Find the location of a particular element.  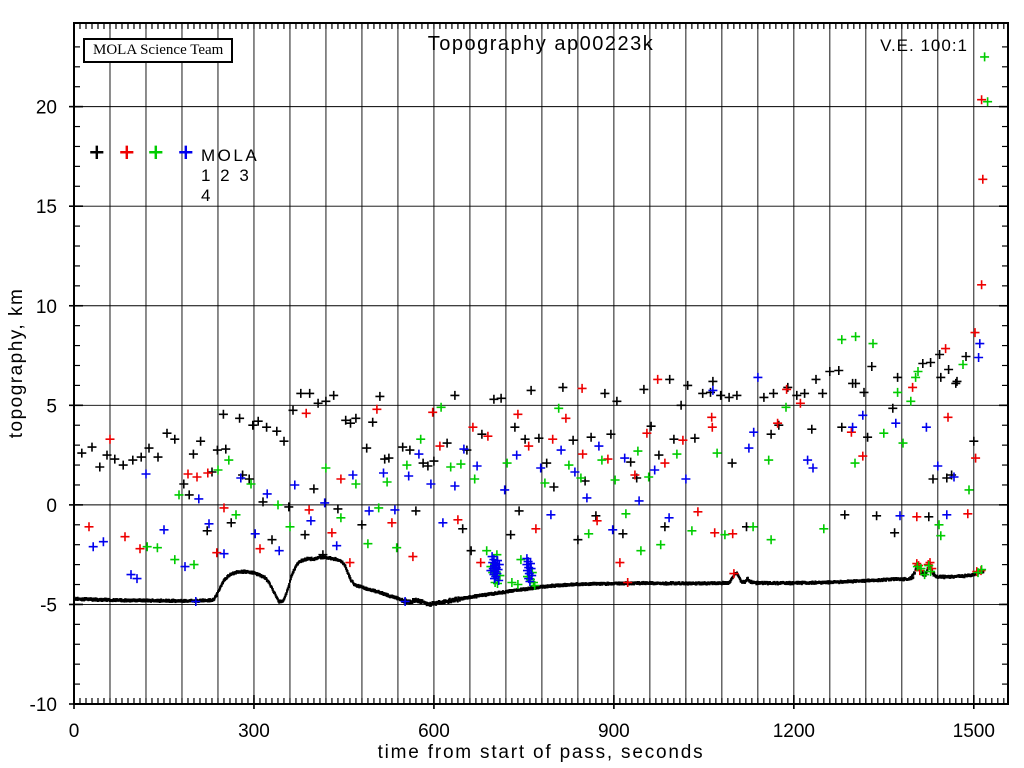

y-tick-label: 0 is located at coordinates (51, 506).